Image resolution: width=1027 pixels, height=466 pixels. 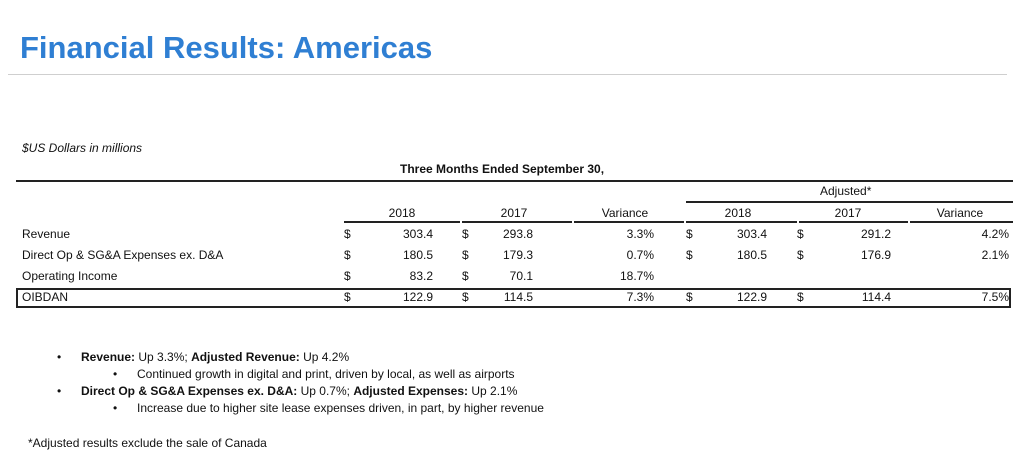 I want to click on row-label: Direct Op & SG&A Expenses ex. D&A, so click(x=123, y=255).